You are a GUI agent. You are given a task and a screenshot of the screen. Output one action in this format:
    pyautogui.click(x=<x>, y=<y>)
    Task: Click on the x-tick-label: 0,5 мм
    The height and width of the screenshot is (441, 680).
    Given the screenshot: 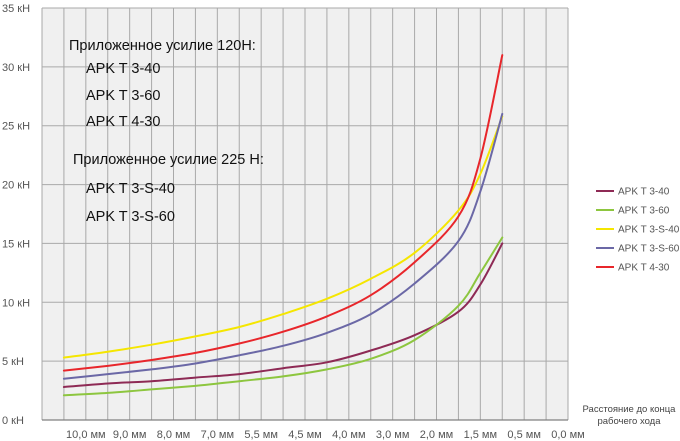 What is the action you would take?
    pyautogui.click(x=523, y=435)
    